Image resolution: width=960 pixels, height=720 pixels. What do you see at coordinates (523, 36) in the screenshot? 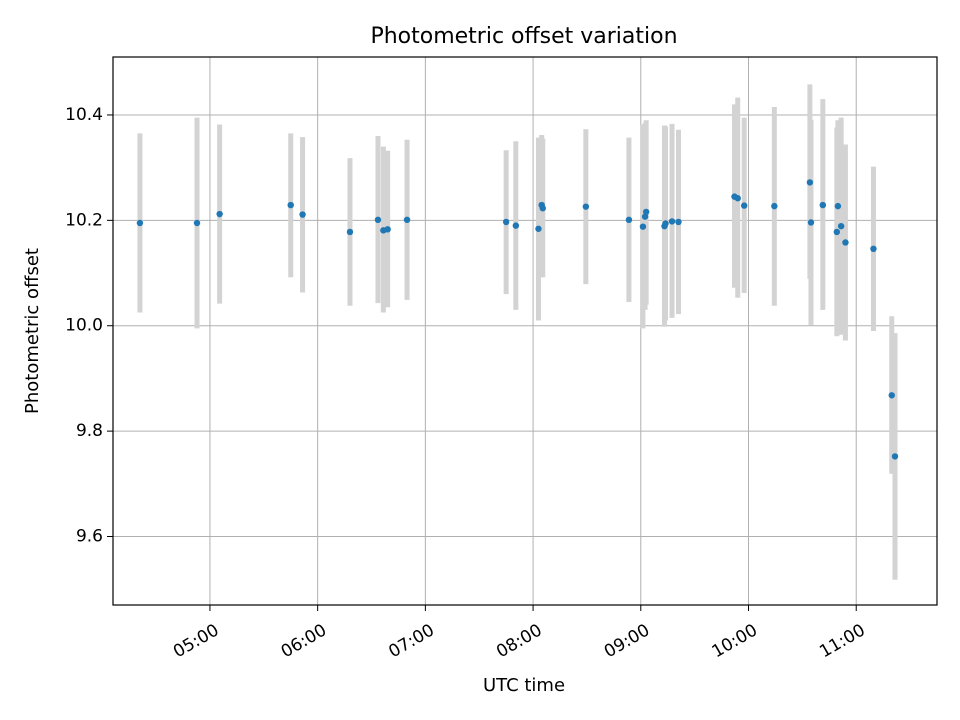
I see `chart-title: Photometric offset variation` at bounding box center [523, 36].